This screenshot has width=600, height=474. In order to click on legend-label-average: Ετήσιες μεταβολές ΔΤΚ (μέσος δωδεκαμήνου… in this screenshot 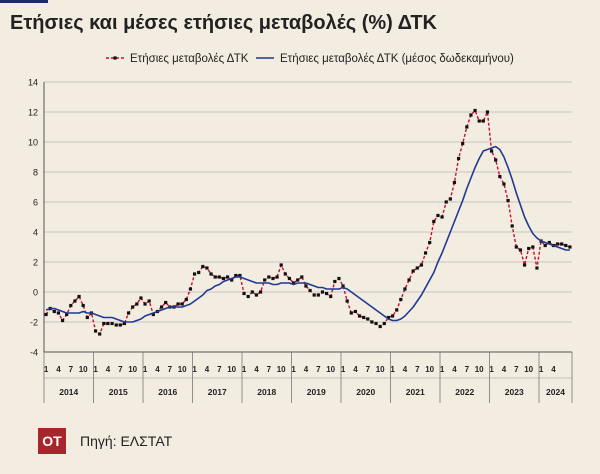, I will do `click(397, 59)`.